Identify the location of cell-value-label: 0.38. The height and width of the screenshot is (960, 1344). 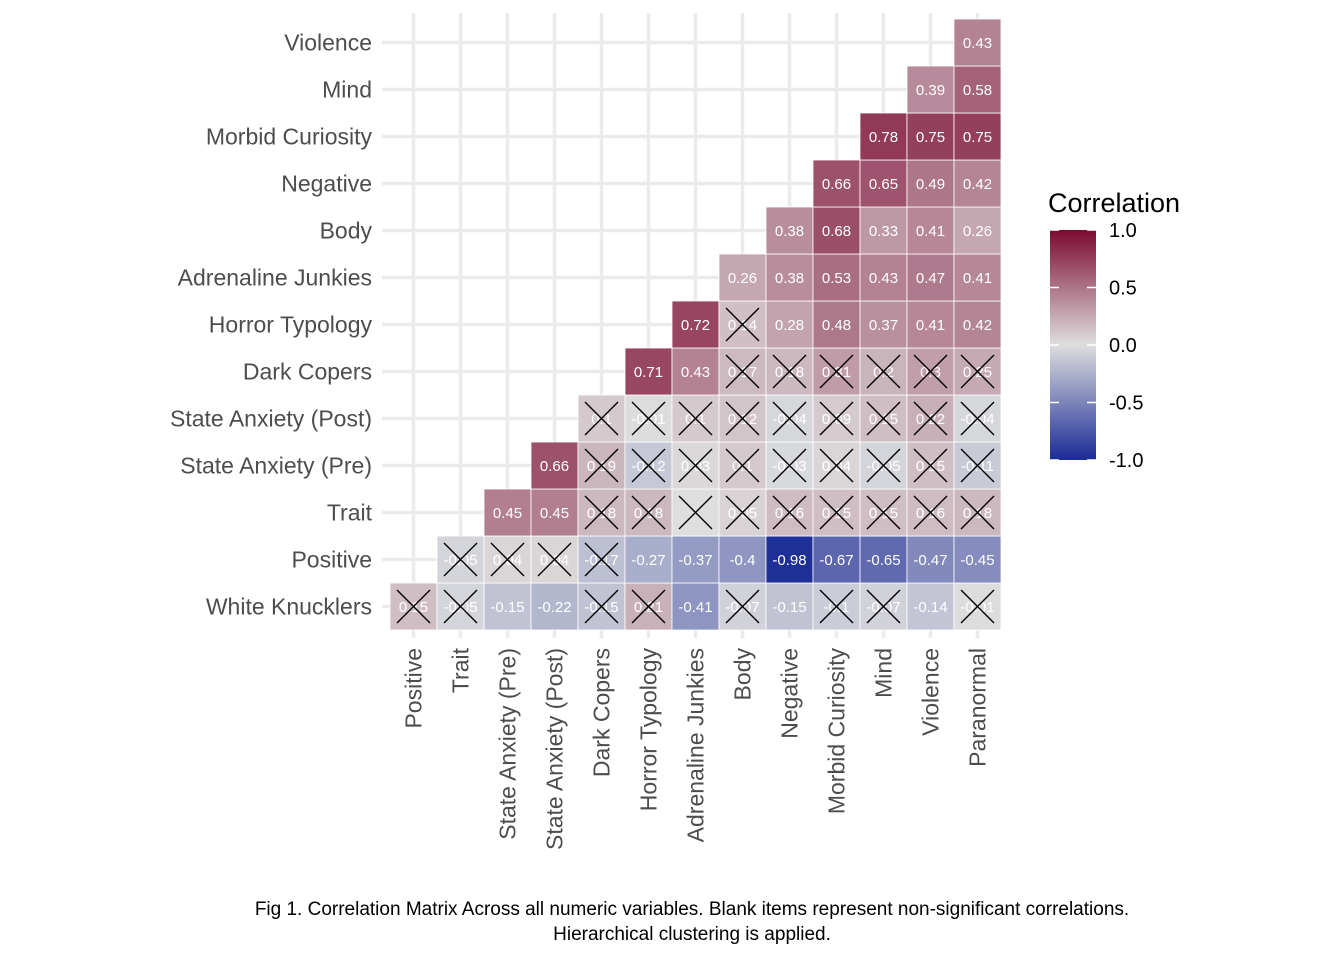
(789, 231).